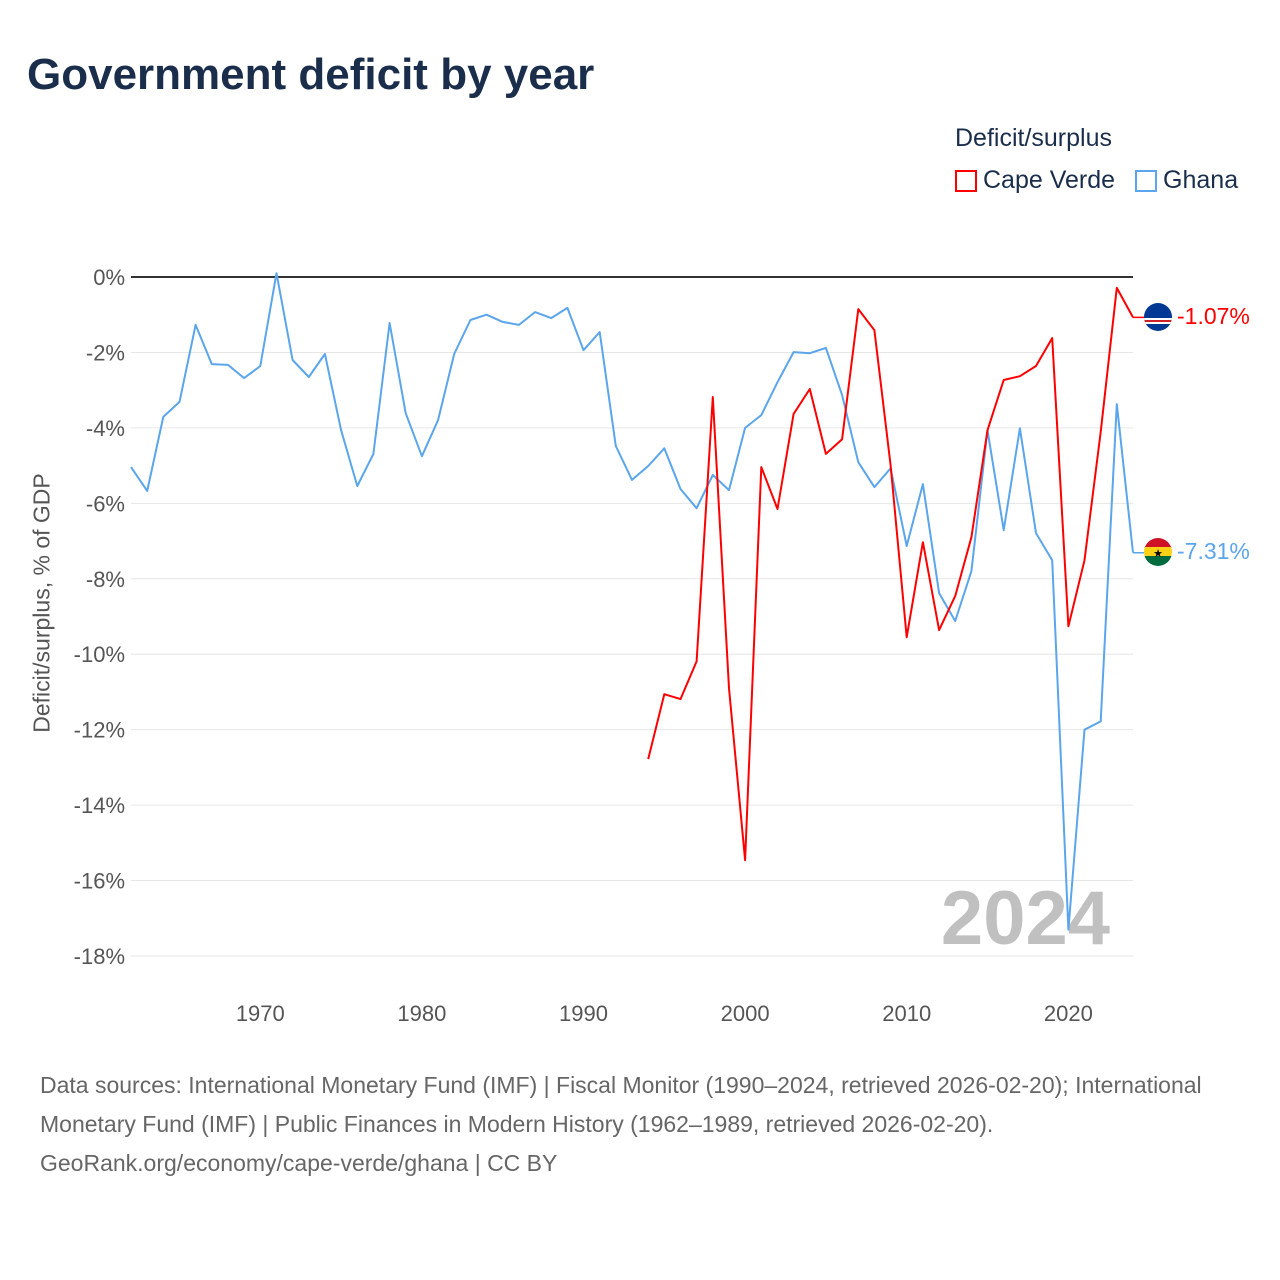  I want to click on legend-item-cape-verde: Cape Verde, so click(1035, 180).